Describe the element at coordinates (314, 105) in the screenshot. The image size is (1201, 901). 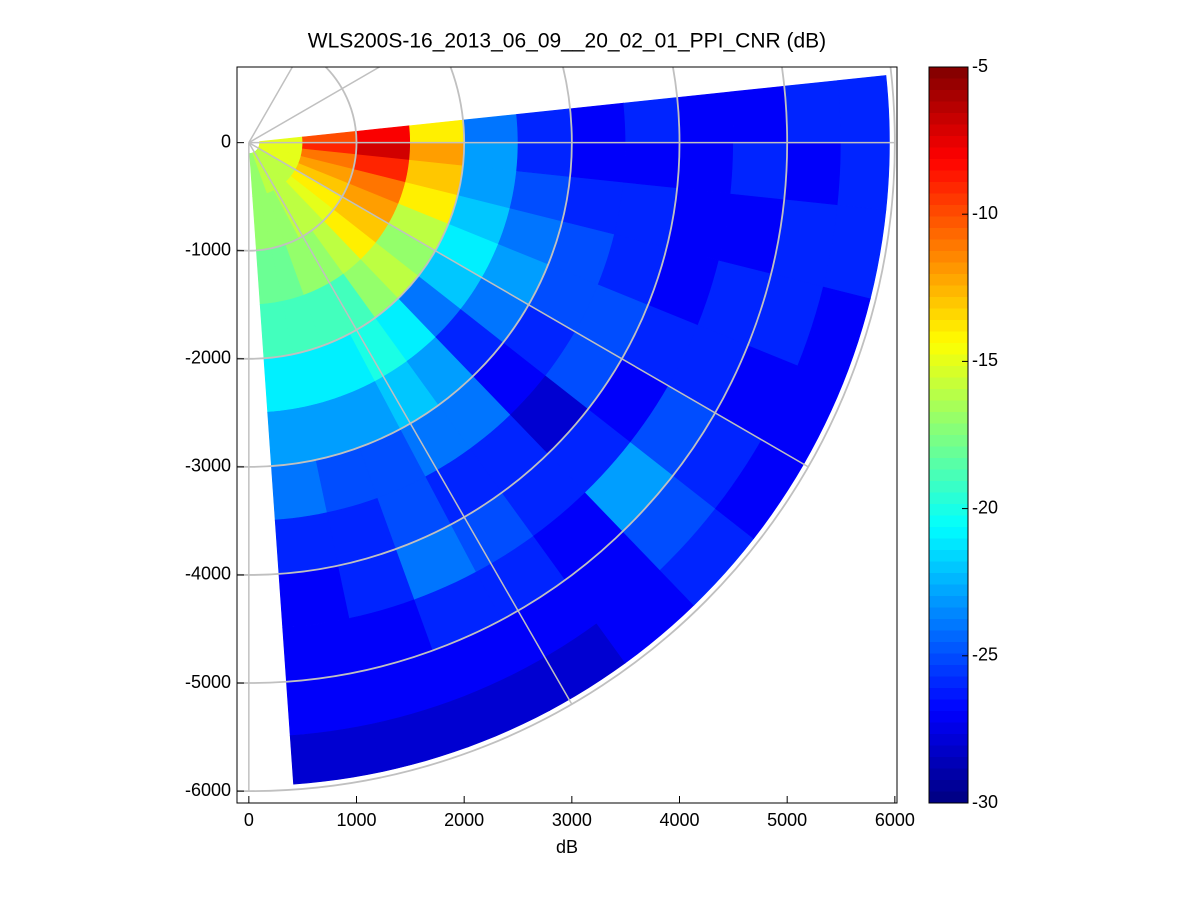
I see `polar-grid-spoke` at that location.